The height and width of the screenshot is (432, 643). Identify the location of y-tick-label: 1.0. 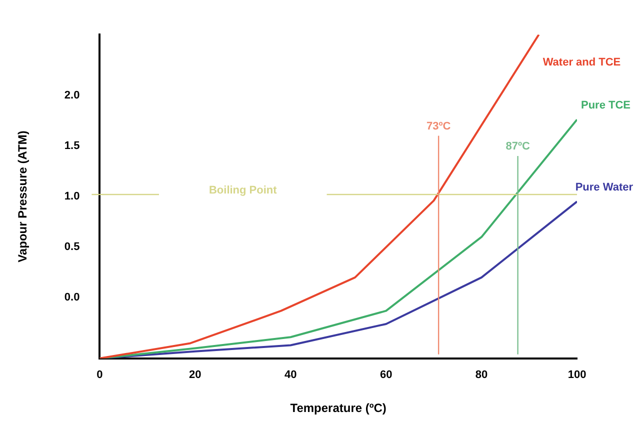
(72, 196).